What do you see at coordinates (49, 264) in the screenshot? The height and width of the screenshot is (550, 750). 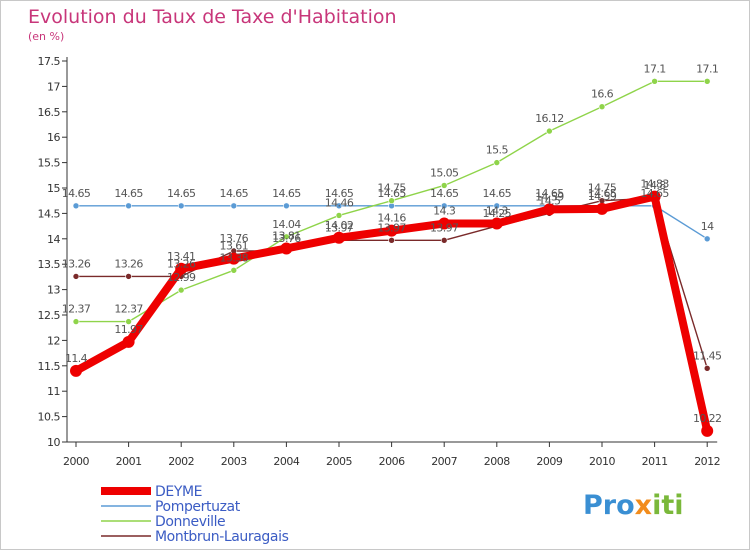 I see `y-tick-label: 13.5` at bounding box center [49, 264].